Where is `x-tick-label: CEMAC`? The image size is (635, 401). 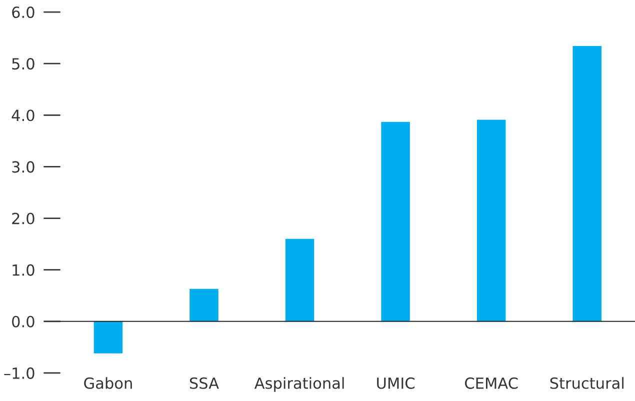 x-tick-label: CEMAC is located at coordinates (491, 383).